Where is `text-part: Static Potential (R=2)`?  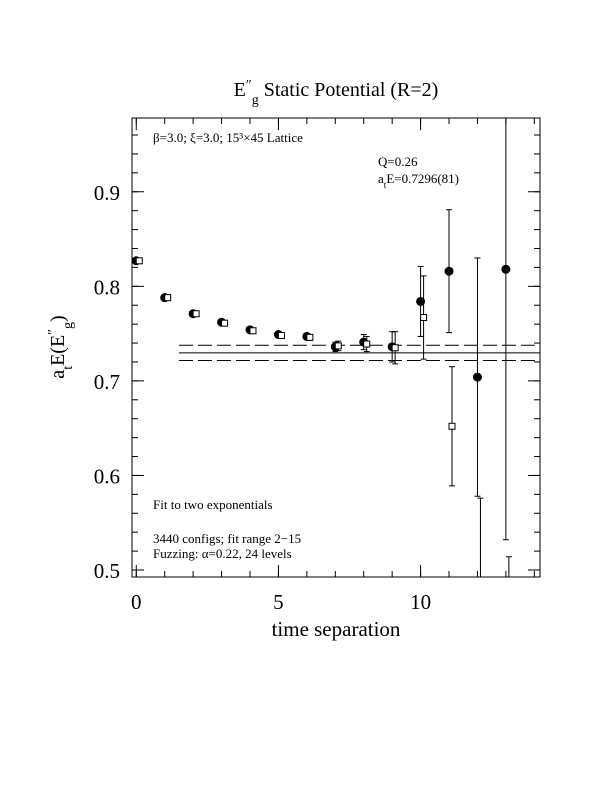 text-part: Static Potential (R=2) is located at coordinates (349, 90).